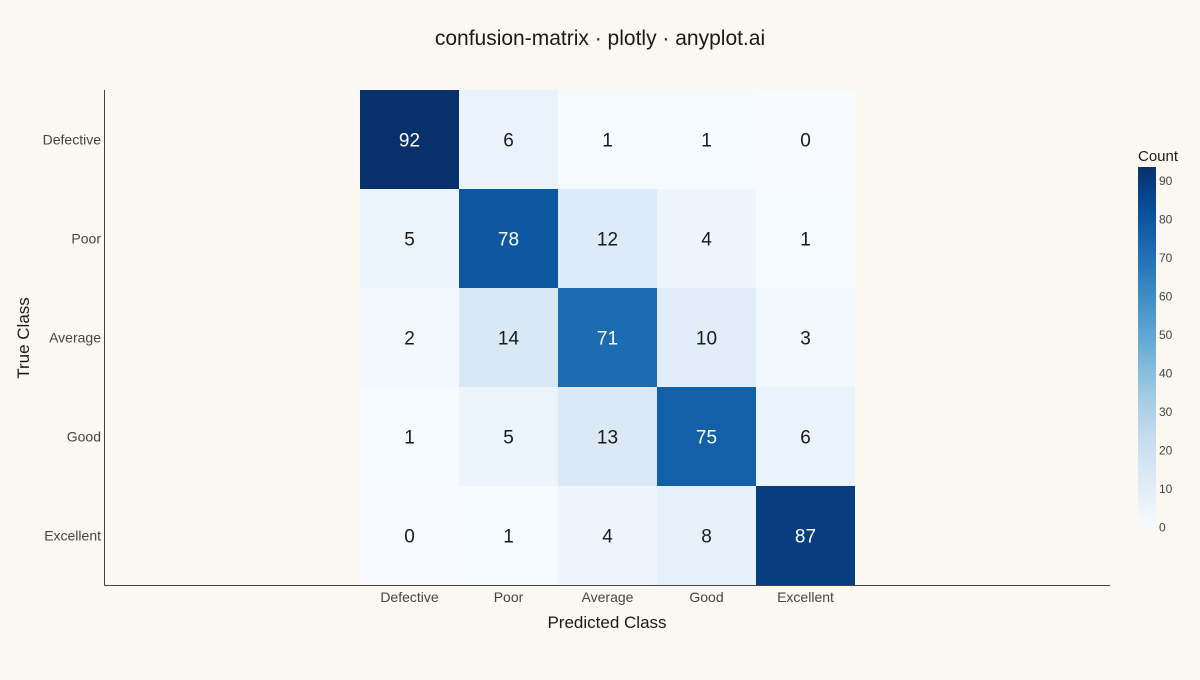 Image resolution: width=1200 pixels, height=680 pixels. I want to click on cell-value-label: 13, so click(607, 438).